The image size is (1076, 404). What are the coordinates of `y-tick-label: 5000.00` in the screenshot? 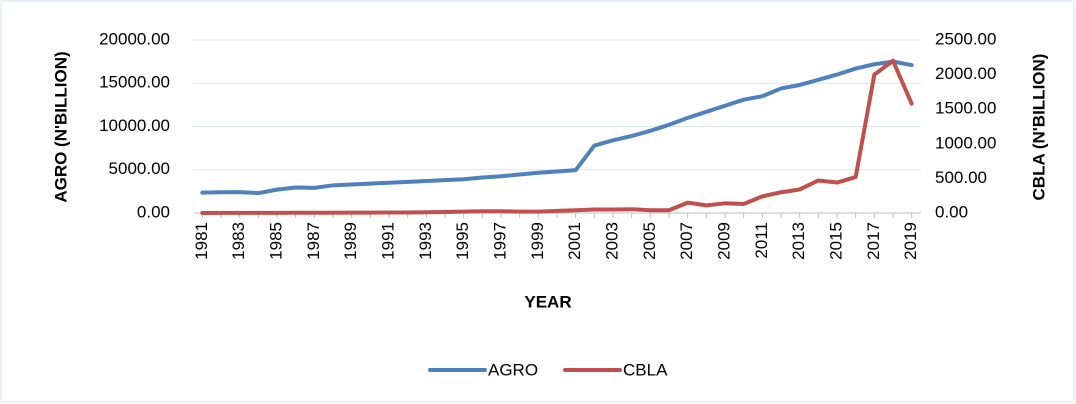 It's located at (139, 168).